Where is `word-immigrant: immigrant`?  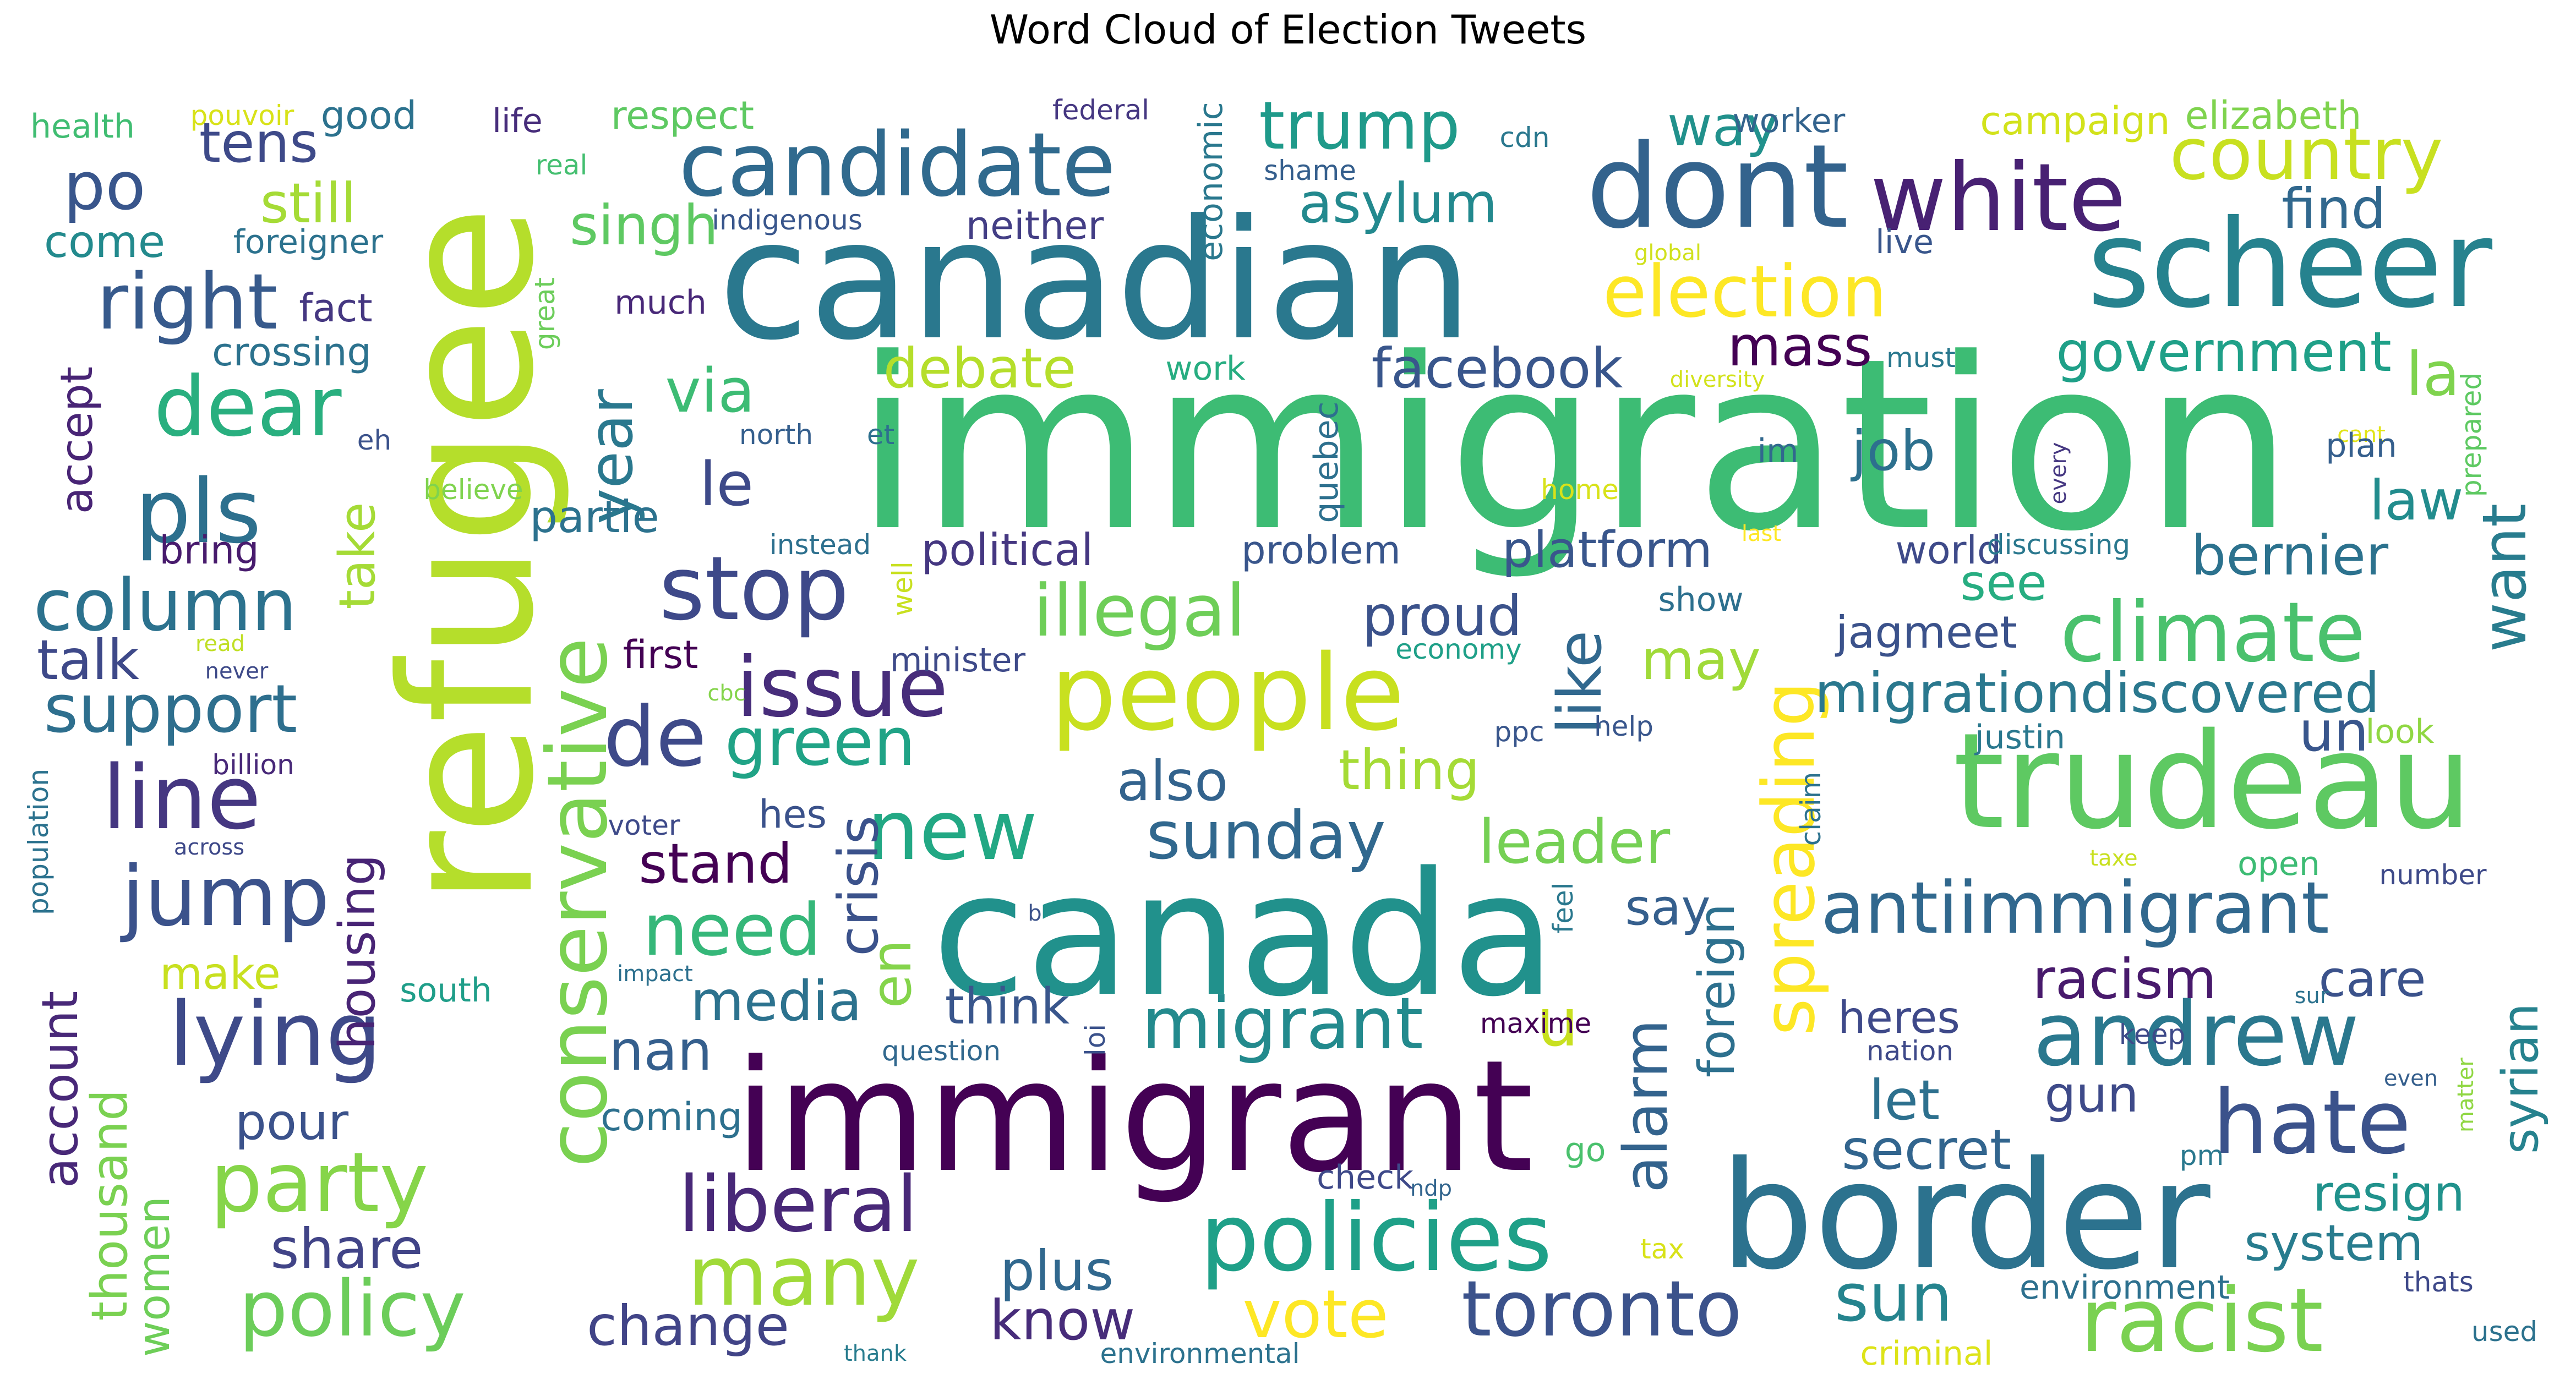 word-immigrant: immigrant is located at coordinates (1134, 1117).